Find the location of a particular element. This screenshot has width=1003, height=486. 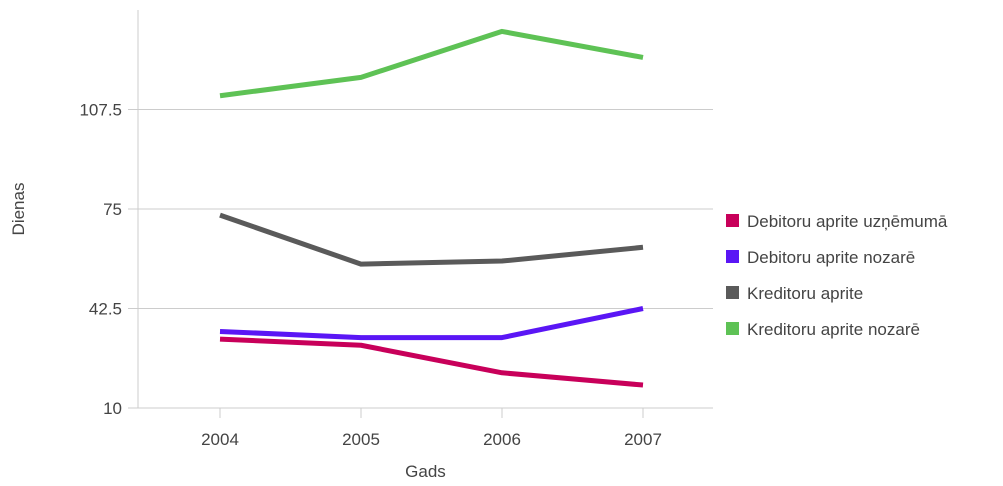

x-tick-label: 2006 is located at coordinates (502, 439).